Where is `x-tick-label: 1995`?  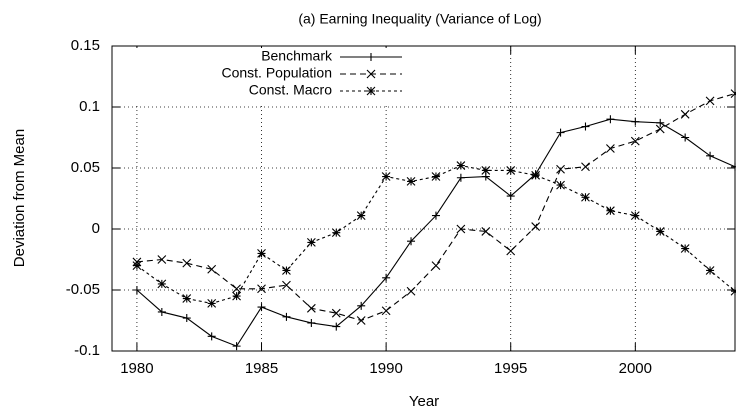
x-tick-label: 1995 is located at coordinates (510, 368).